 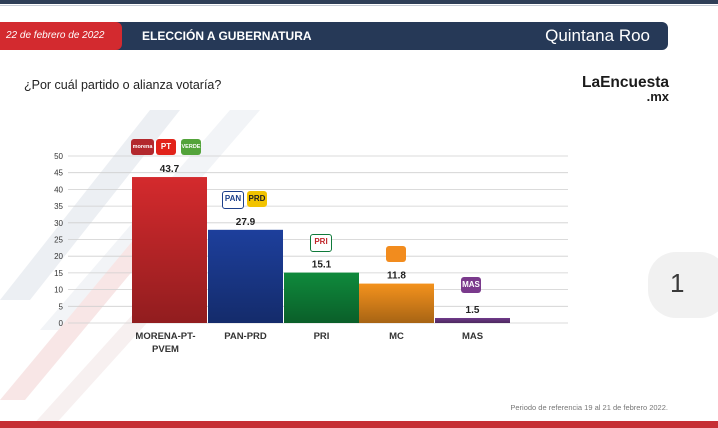 What do you see at coordinates (472, 336) in the screenshot?
I see `category-label: MAS` at bounding box center [472, 336].